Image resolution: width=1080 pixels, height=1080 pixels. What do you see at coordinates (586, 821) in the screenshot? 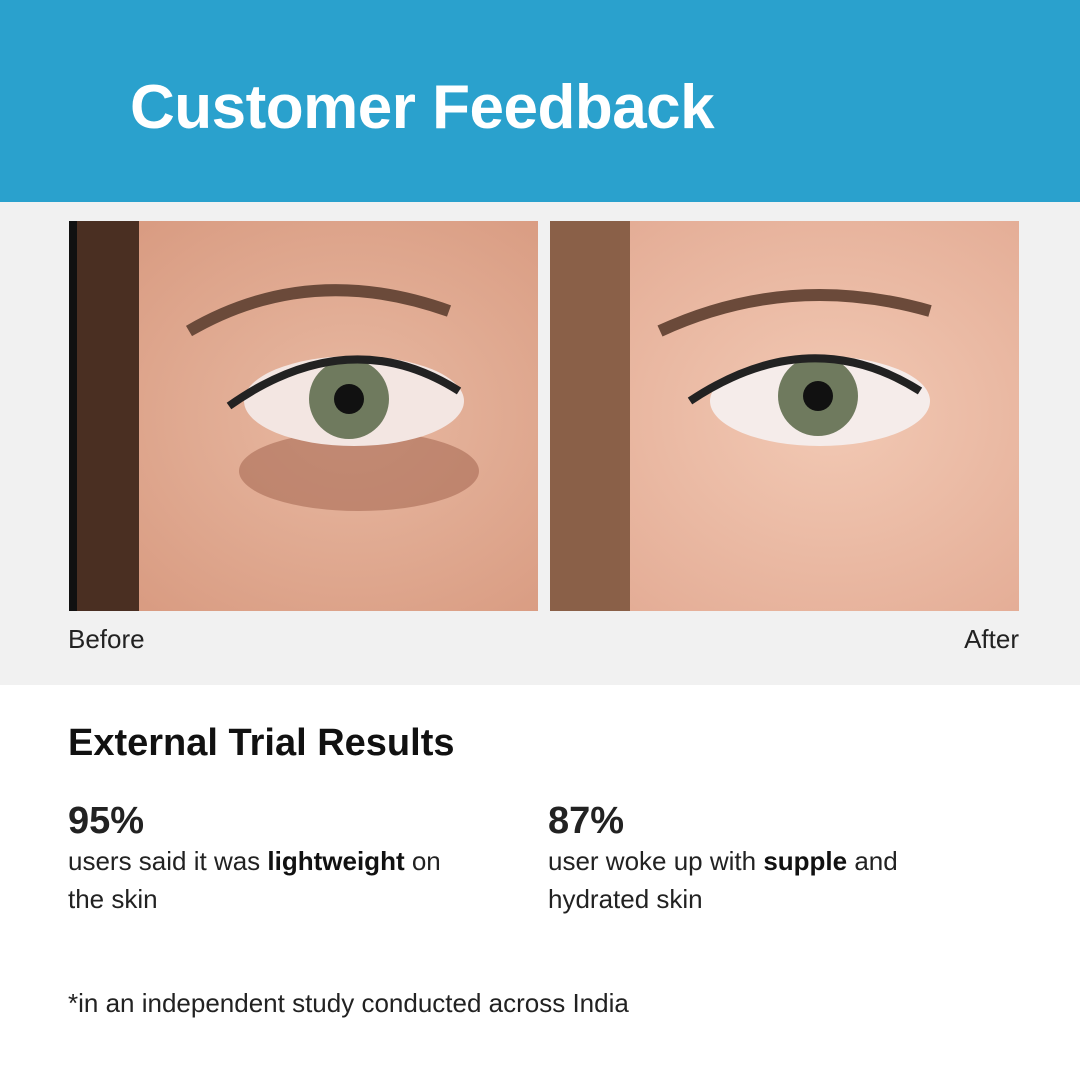
I see `stat-value: 87%` at bounding box center [586, 821].